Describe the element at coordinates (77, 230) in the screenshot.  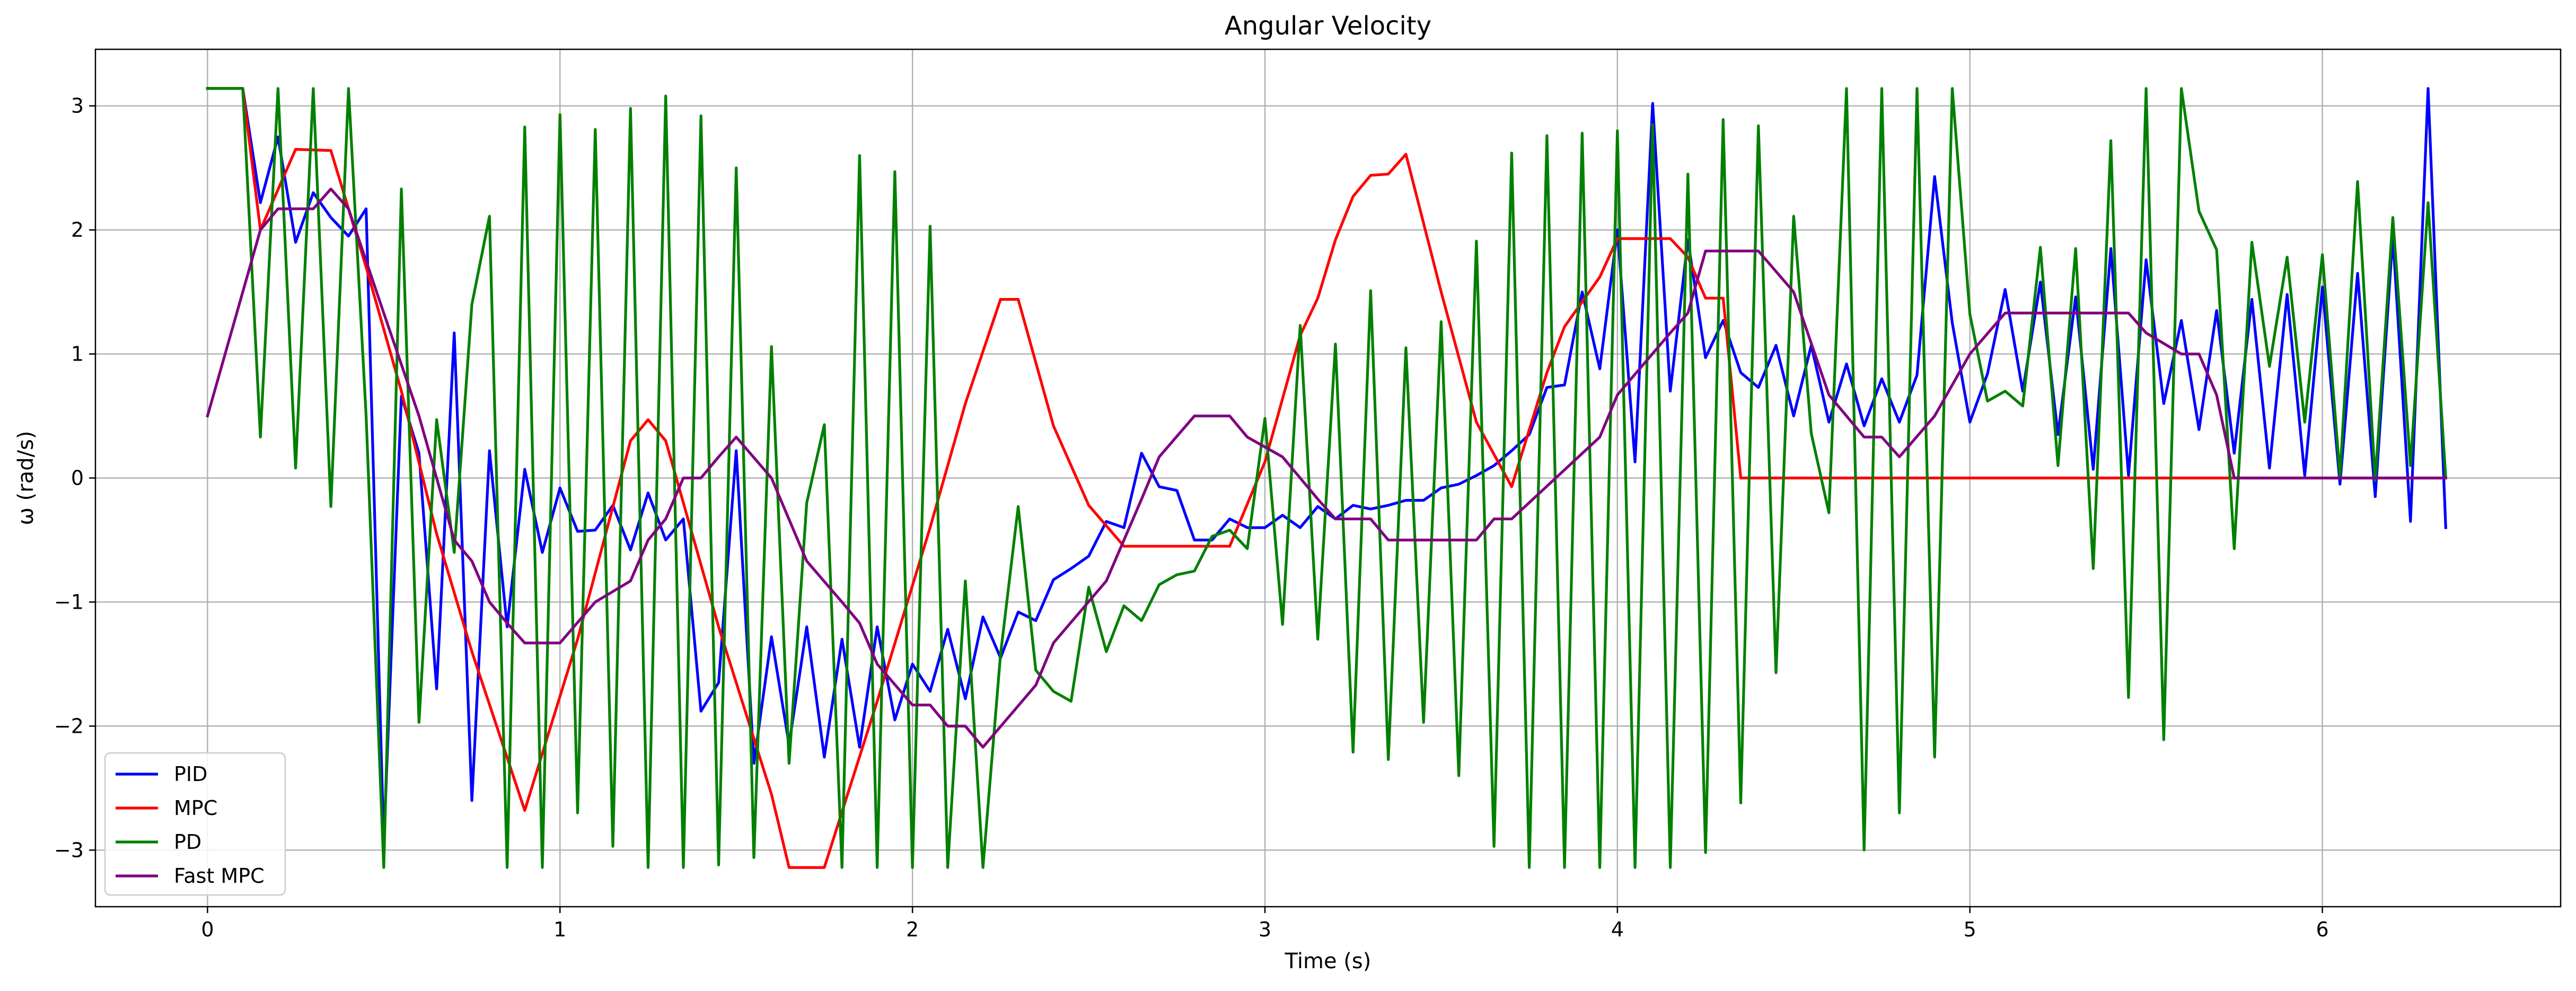
I see `y-tick-label: 2` at that location.